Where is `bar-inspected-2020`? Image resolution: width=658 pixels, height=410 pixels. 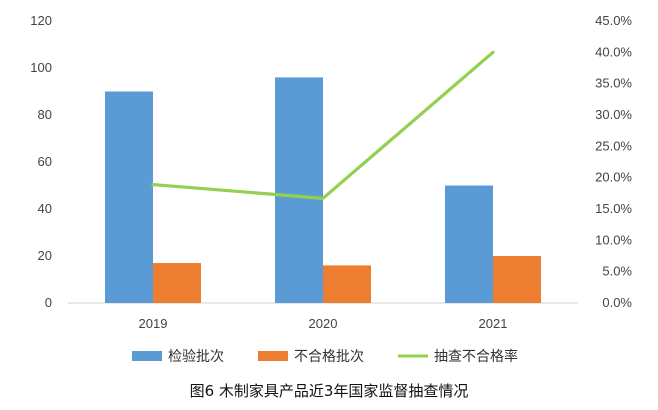 bar-inspected-2020 is located at coordinates (299, 190).